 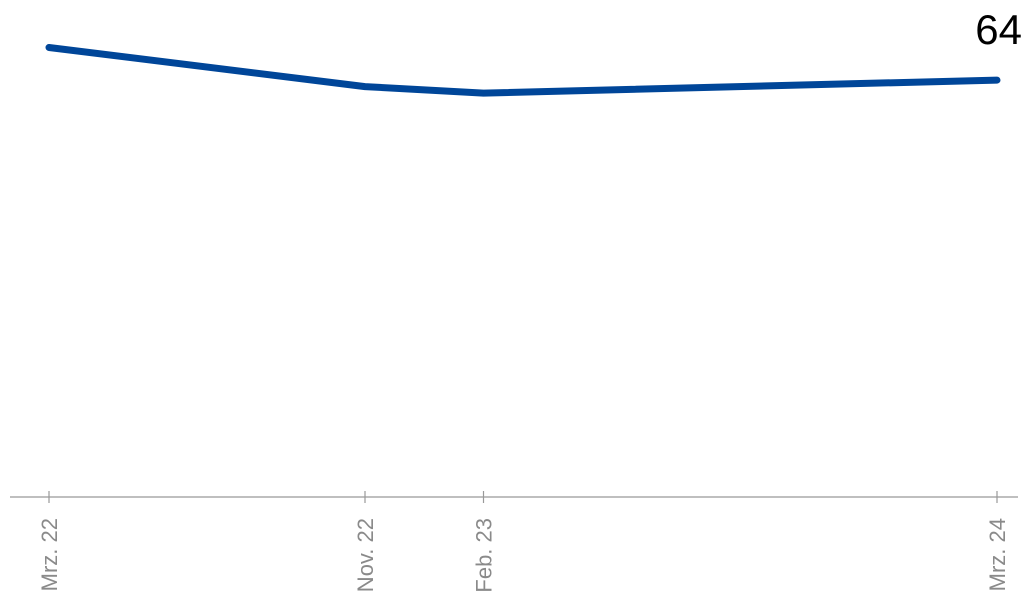 I want to click on series-line, so click(x=523, y=70).